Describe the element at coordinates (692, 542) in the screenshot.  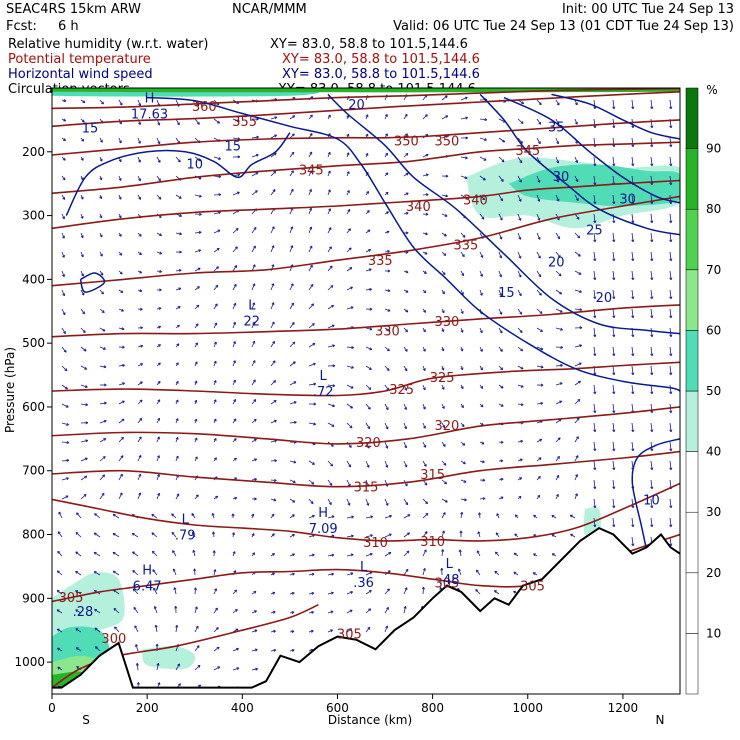
I see `colorbar-bin` at that location.